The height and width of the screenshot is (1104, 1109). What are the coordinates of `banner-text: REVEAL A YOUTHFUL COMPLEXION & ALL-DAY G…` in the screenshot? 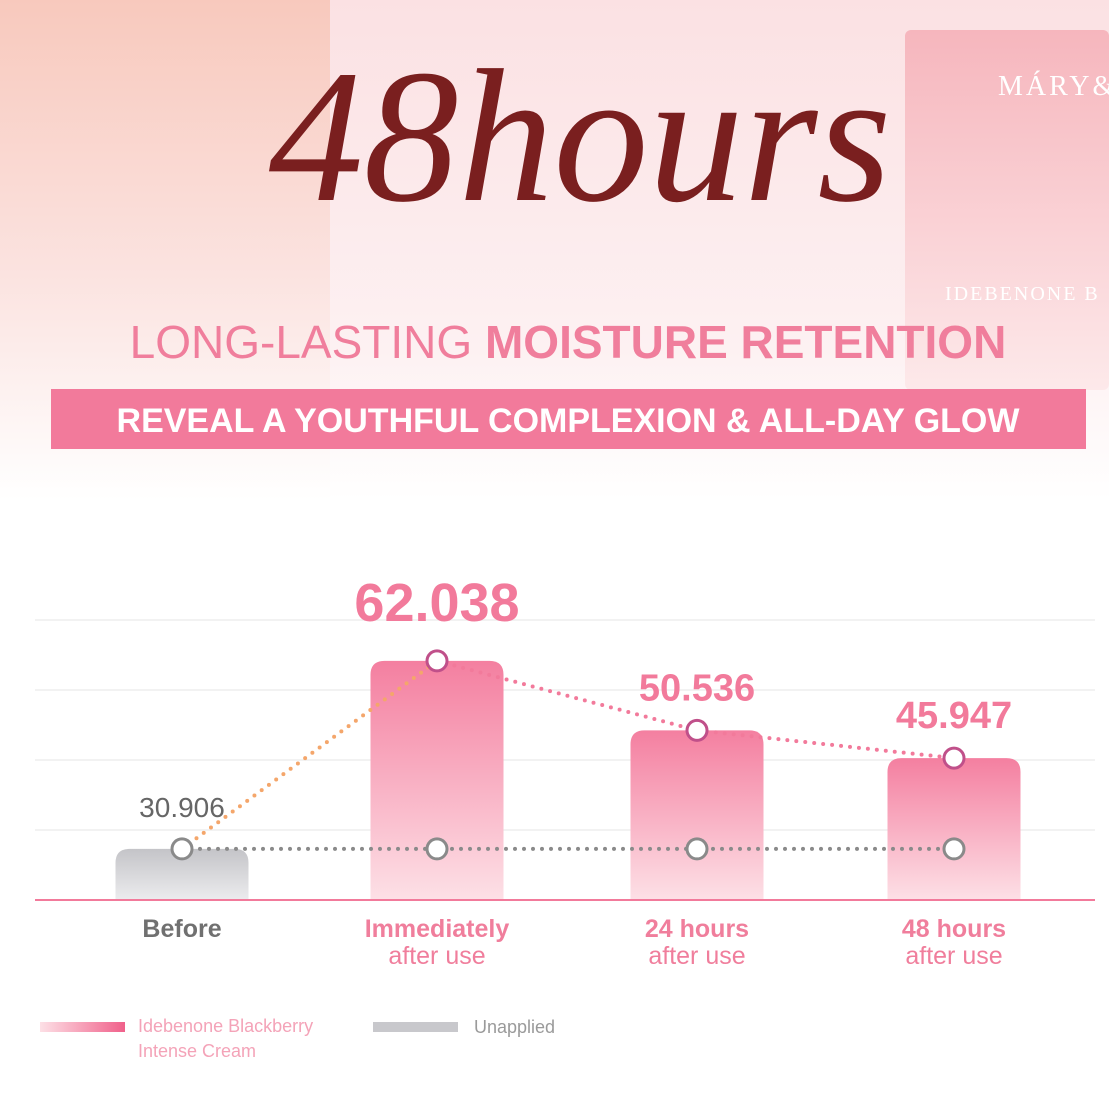 It's located at (569, 421).